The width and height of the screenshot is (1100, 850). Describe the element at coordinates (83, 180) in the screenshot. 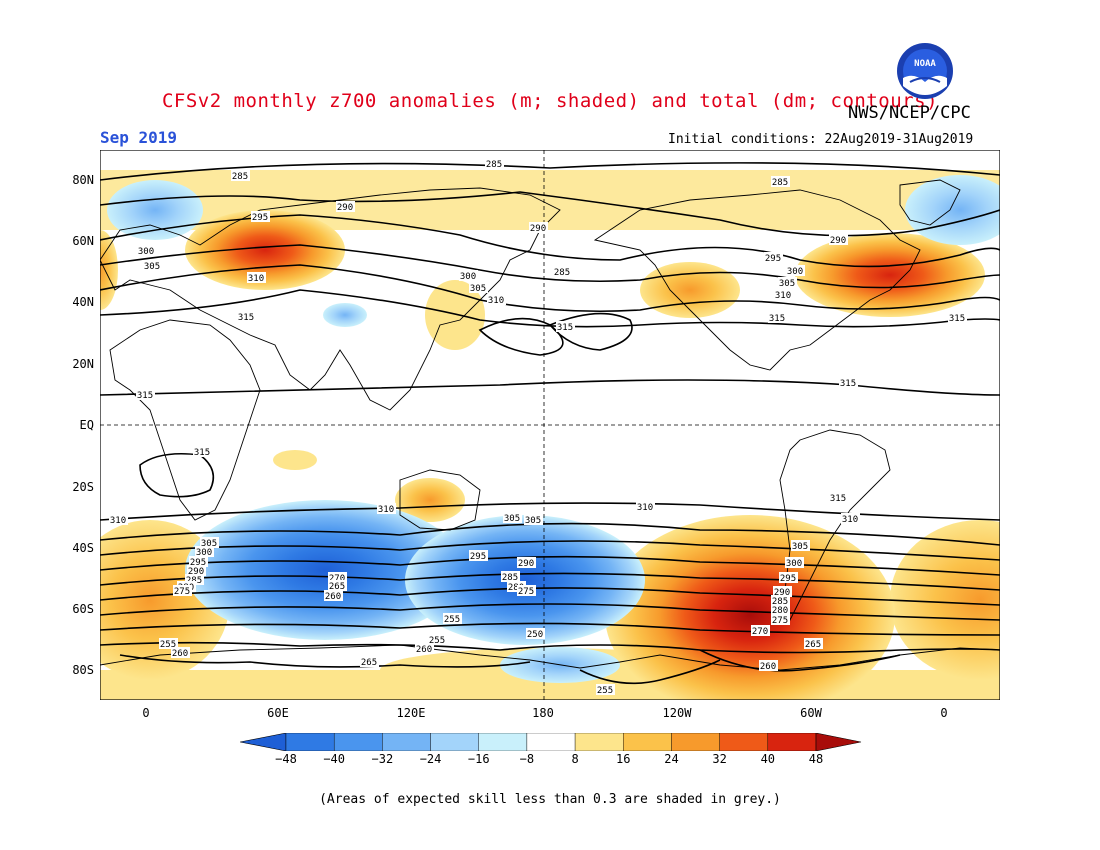

I see `latitude-label: 80N` at that location.